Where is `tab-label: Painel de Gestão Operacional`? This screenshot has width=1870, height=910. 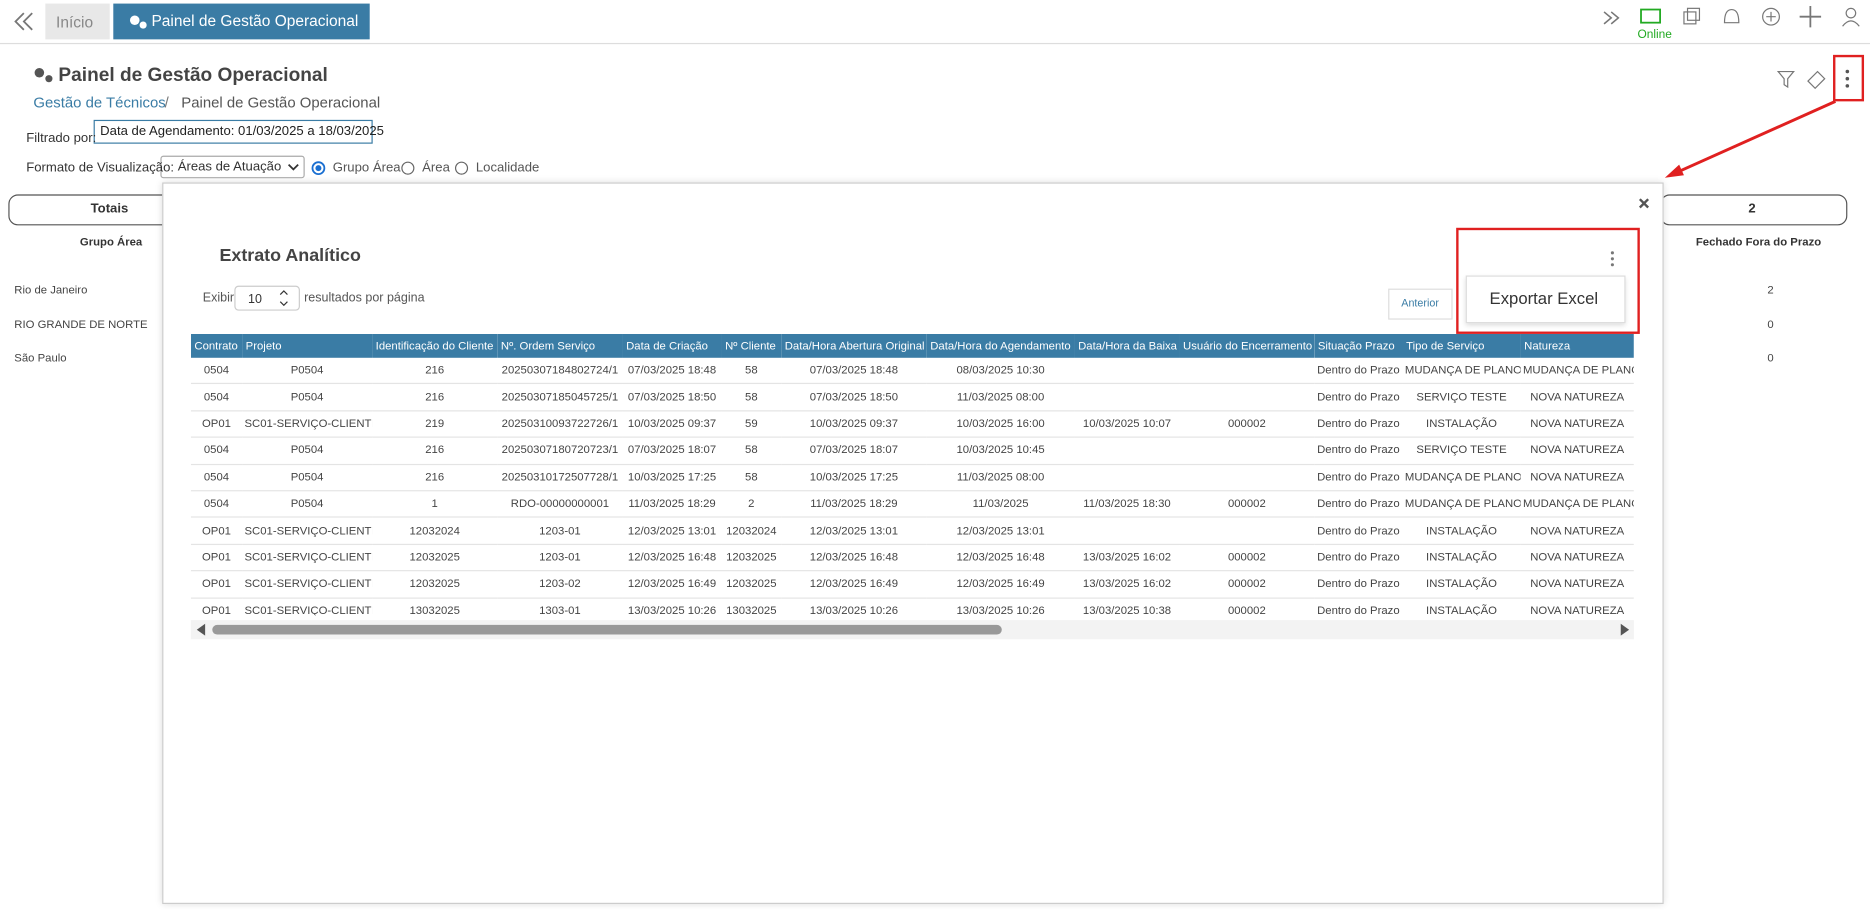 tab-label: Painel de Gestão Operacional is located at coordinates (255, 20).